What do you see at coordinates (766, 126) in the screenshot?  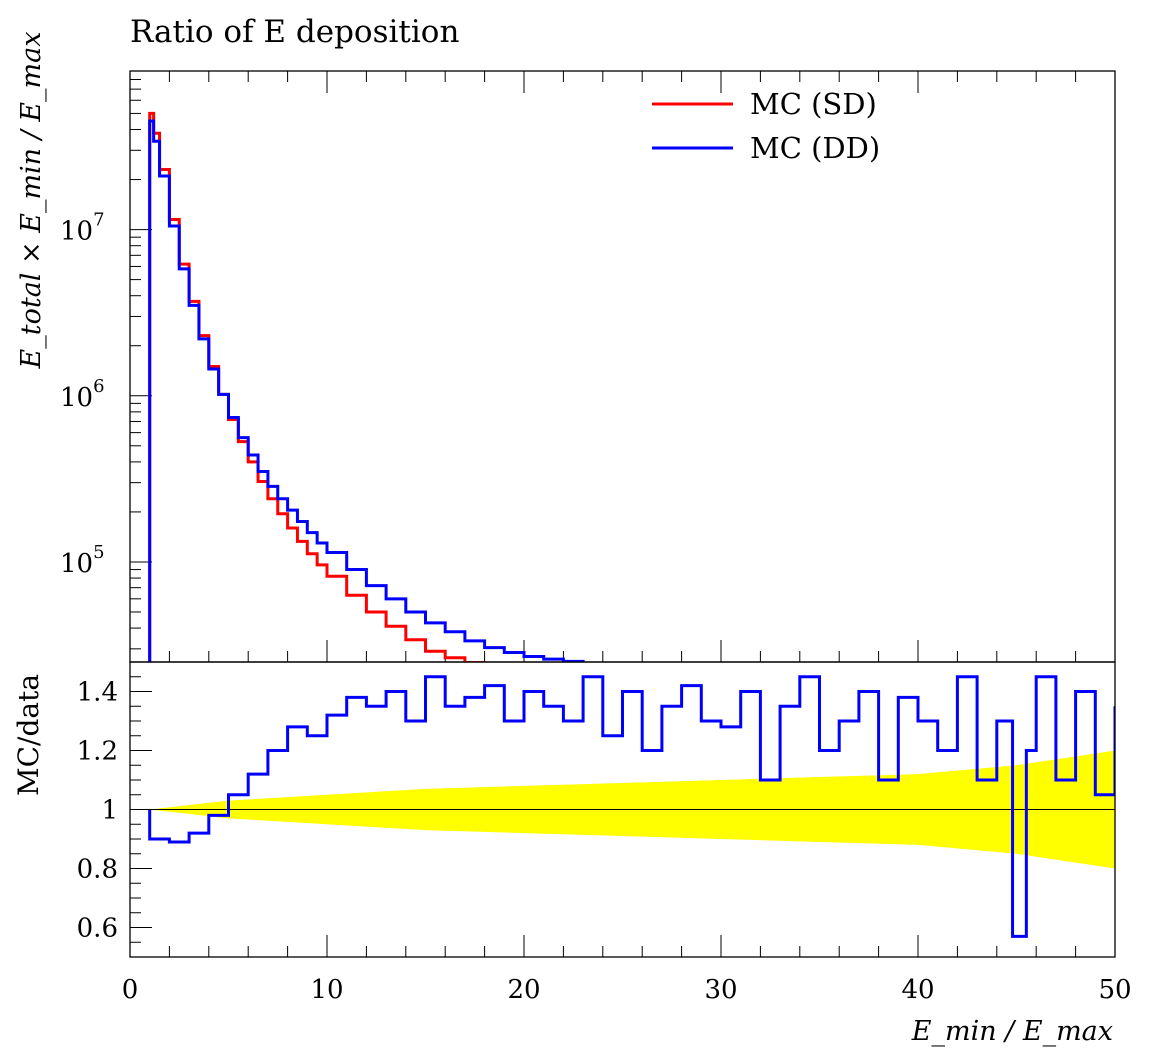 I see `legend: MC (SD) MC (DD)` at bounding box center [766, 126].